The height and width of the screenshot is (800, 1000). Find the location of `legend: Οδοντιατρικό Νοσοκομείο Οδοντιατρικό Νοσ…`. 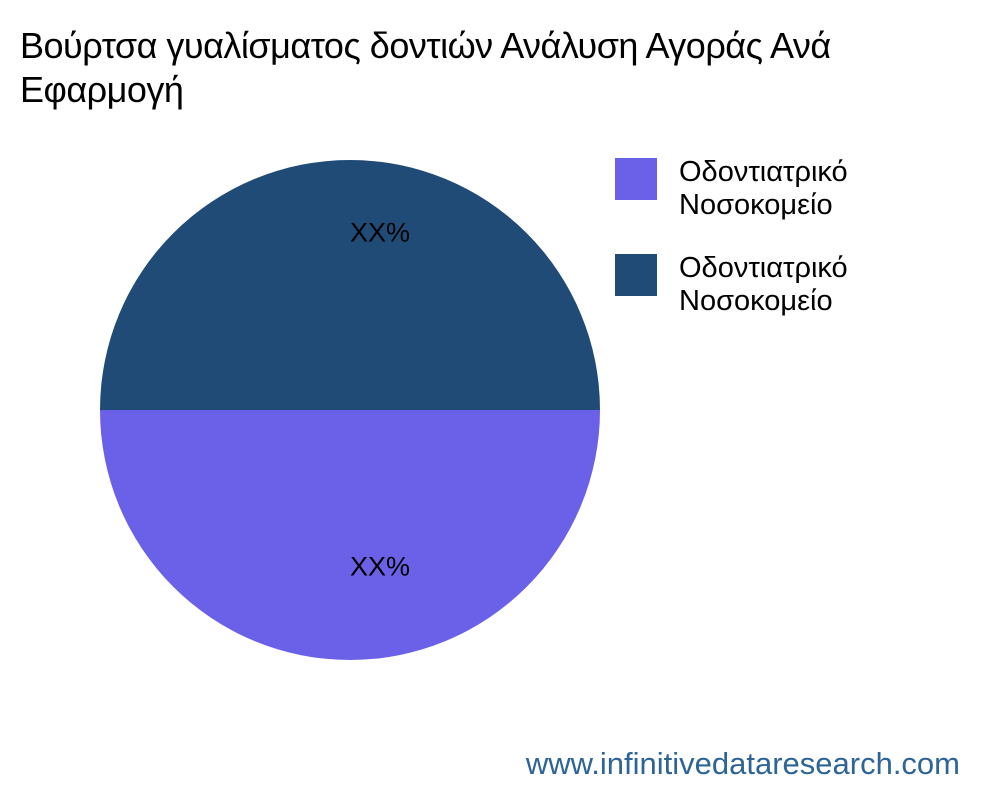

legend: Οδοντιατρικό Νοσοκομείο Οδοντιατρικό Νοσ… is located at coordinates (754, 253).